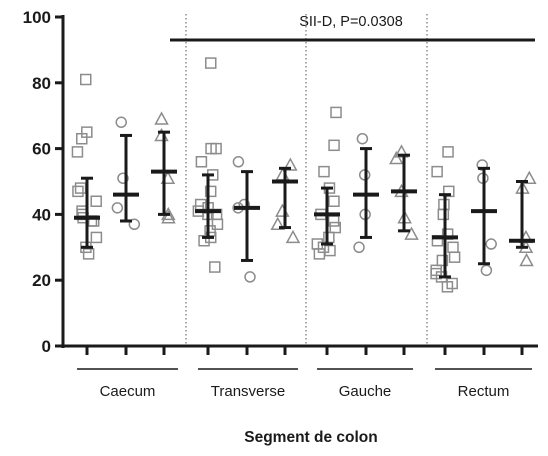  Describe the element at coordinates (351, 22) in the screenshot. I see `significance-text: SII-D, P=0.0308` at that location.